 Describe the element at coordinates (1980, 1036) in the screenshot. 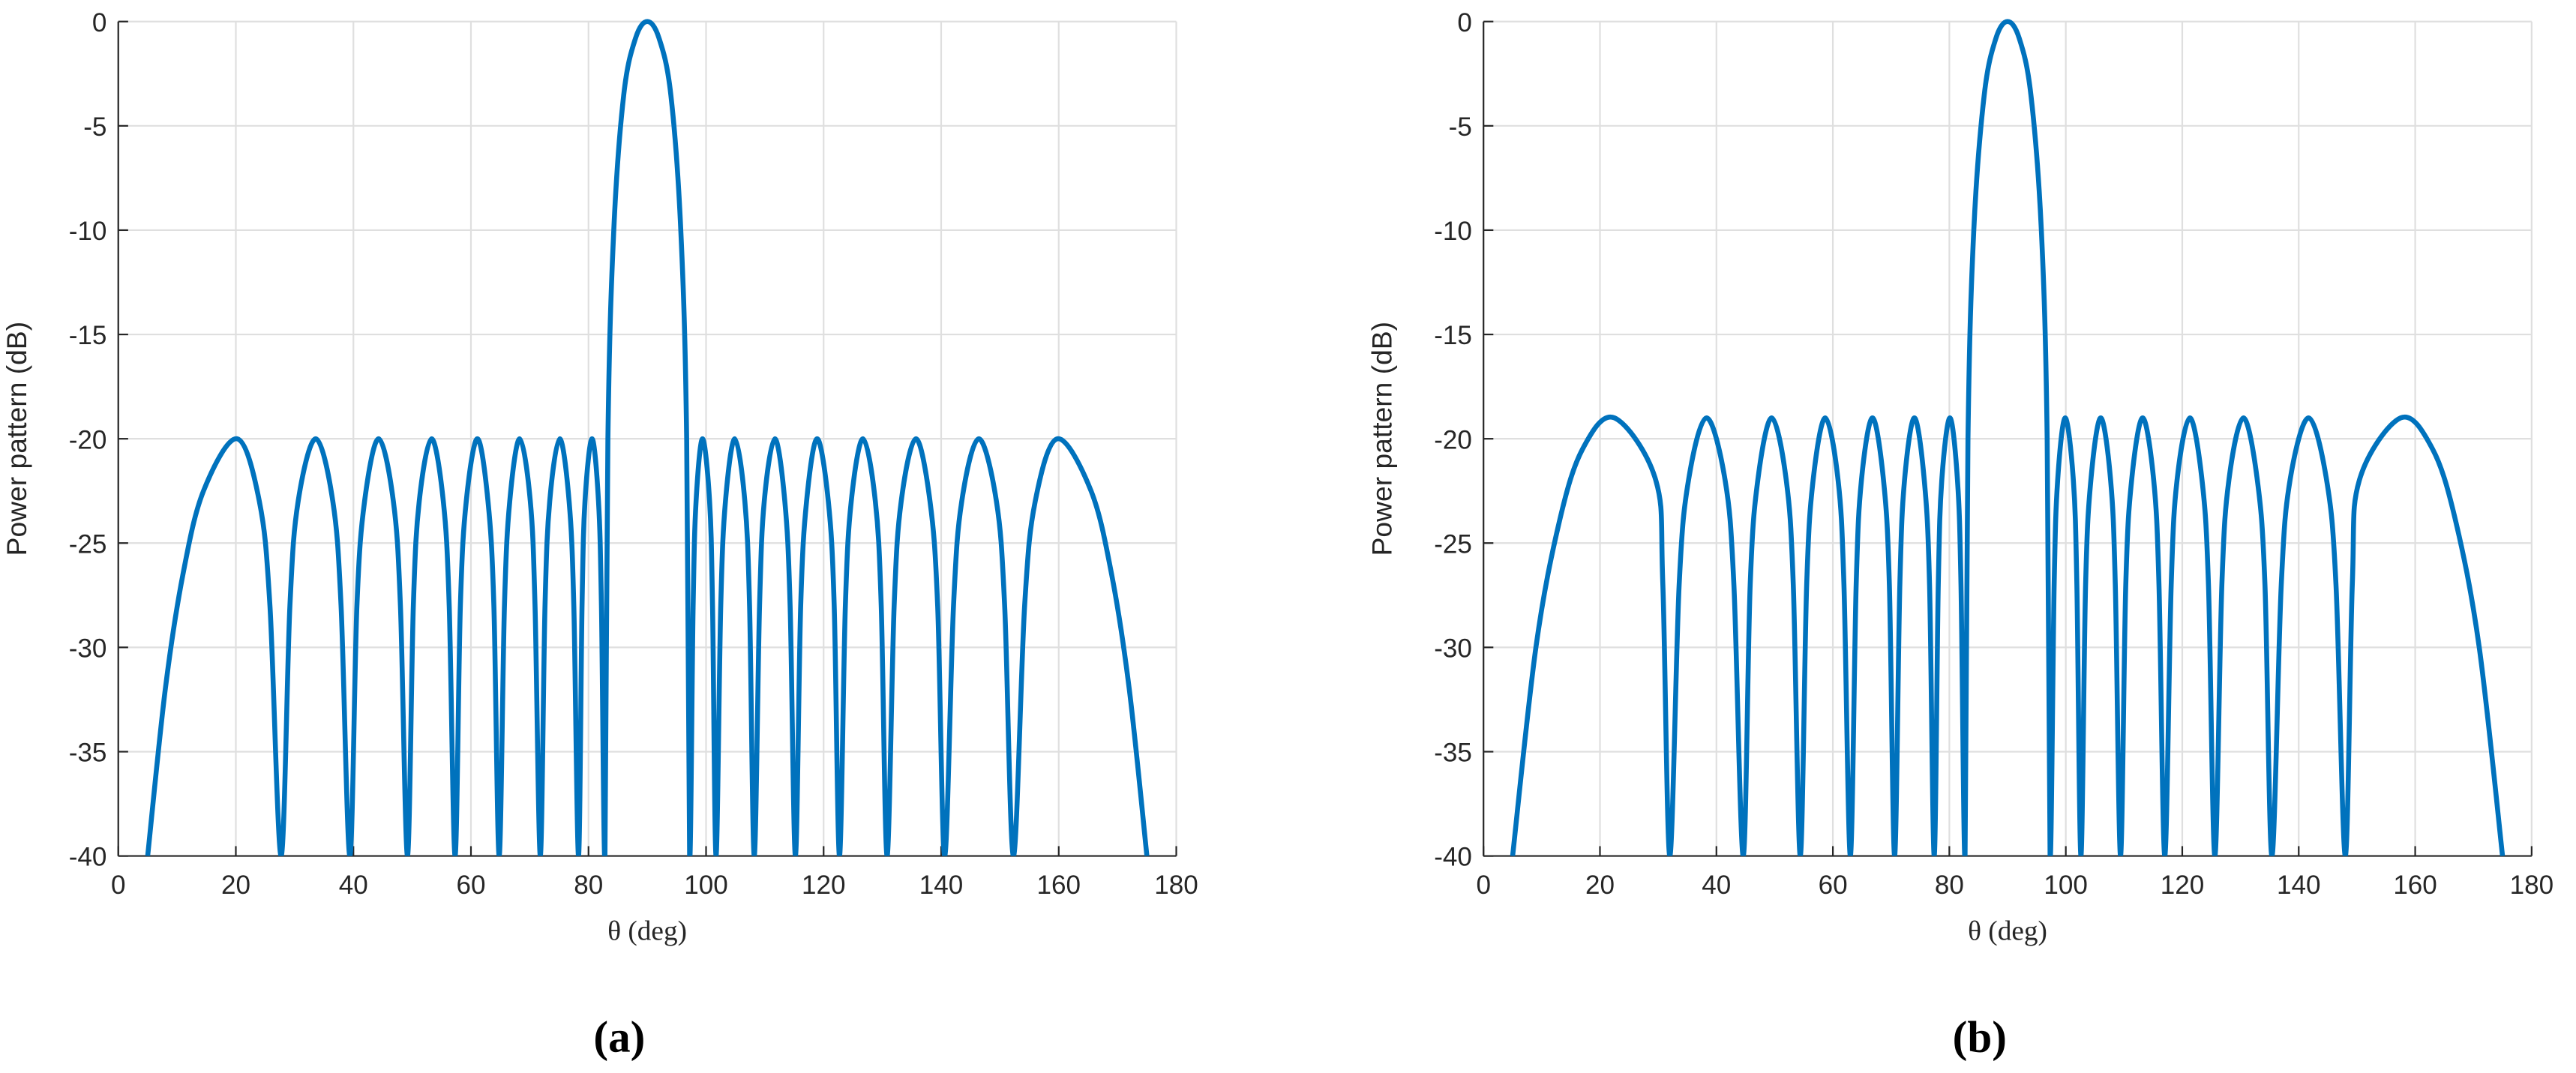

I see `caption: (b)` at that location.